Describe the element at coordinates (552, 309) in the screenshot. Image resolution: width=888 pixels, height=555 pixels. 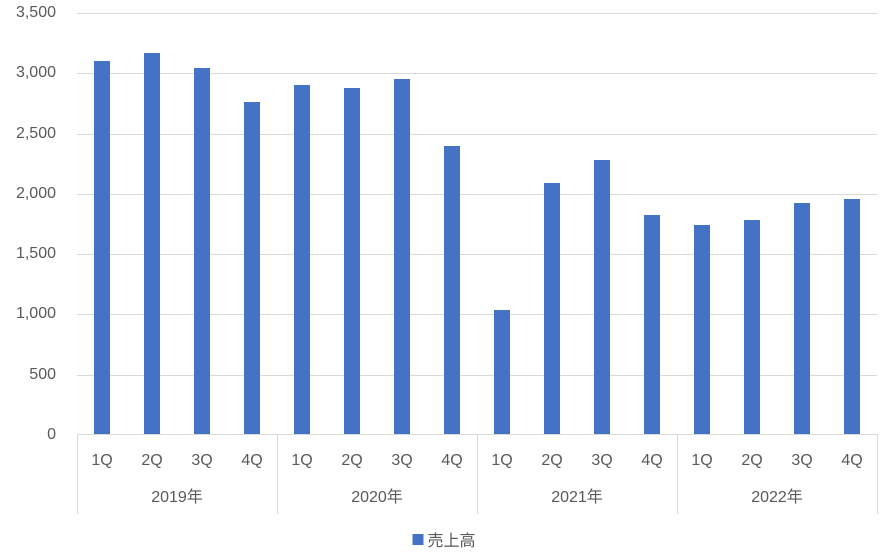
I see `bar-2021-2Q` at that location.